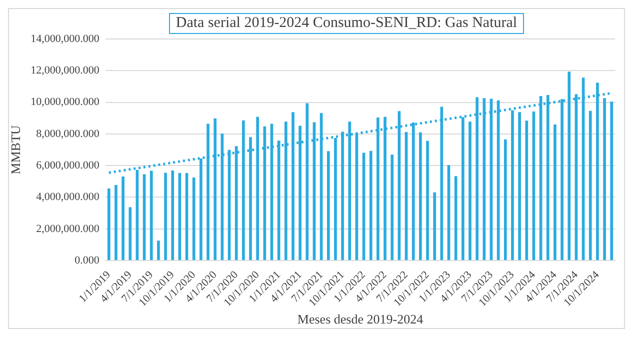  I want to click on y-tick-label: 2,000,000.000, so click(68, 228).